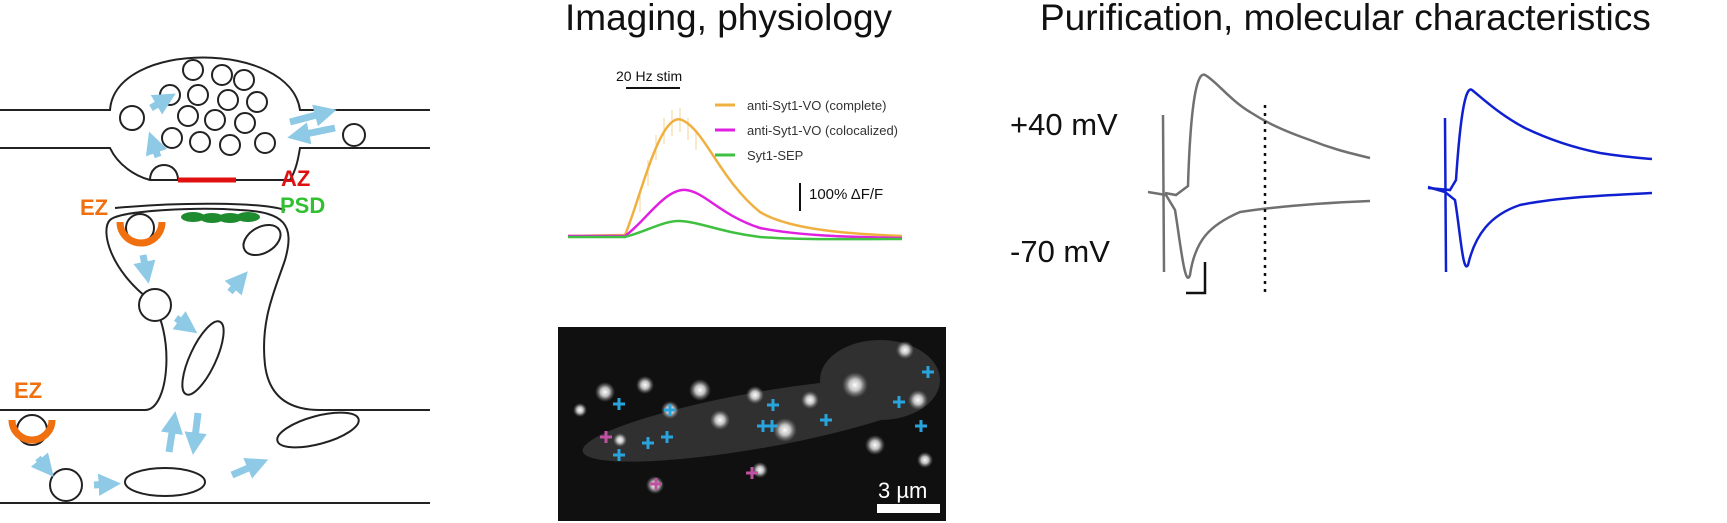 This screenshot has width=1727, height=523. What do you see at coordinates (773, 413) in the screenshot?
I see `markers-blue` at bounding box center [773, 413].